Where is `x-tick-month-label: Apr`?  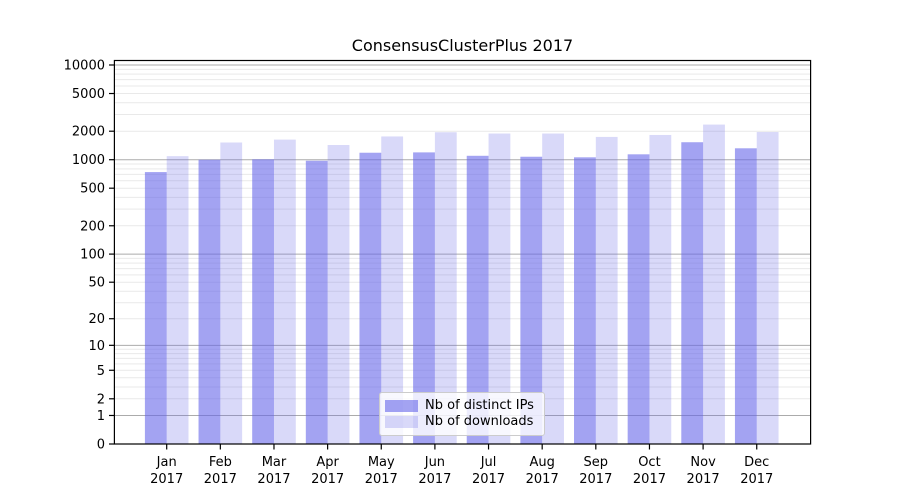
x-tick-month-label: Apr is located at coordinates (327, 462).